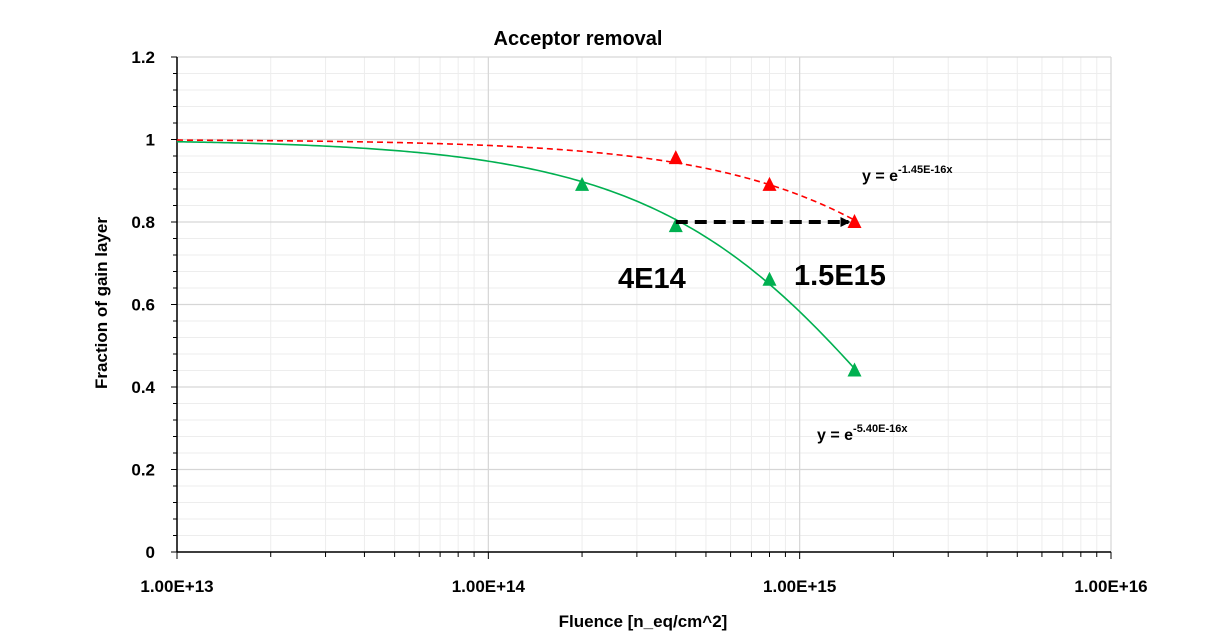 The height and width of the screenshot is (641, 1210). I want to click on red-fluence-label: 1.5E15, so click(840, 276).